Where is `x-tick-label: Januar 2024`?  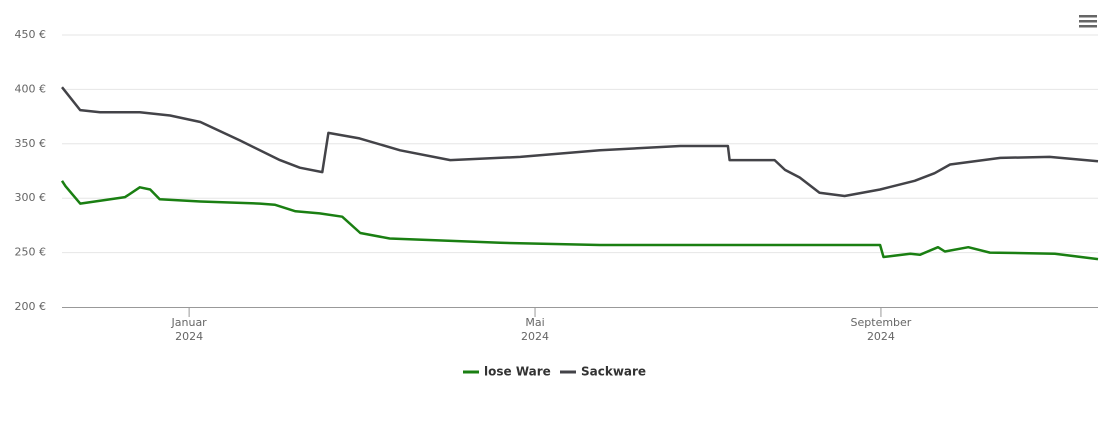
x-tick-label: Januar 2024 is located at coordinates (189, 329).